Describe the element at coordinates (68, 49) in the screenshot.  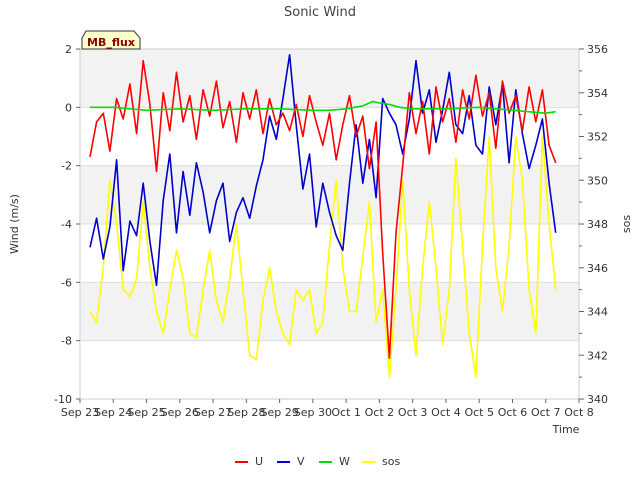
I see `y-tick-label: 2` at that location.